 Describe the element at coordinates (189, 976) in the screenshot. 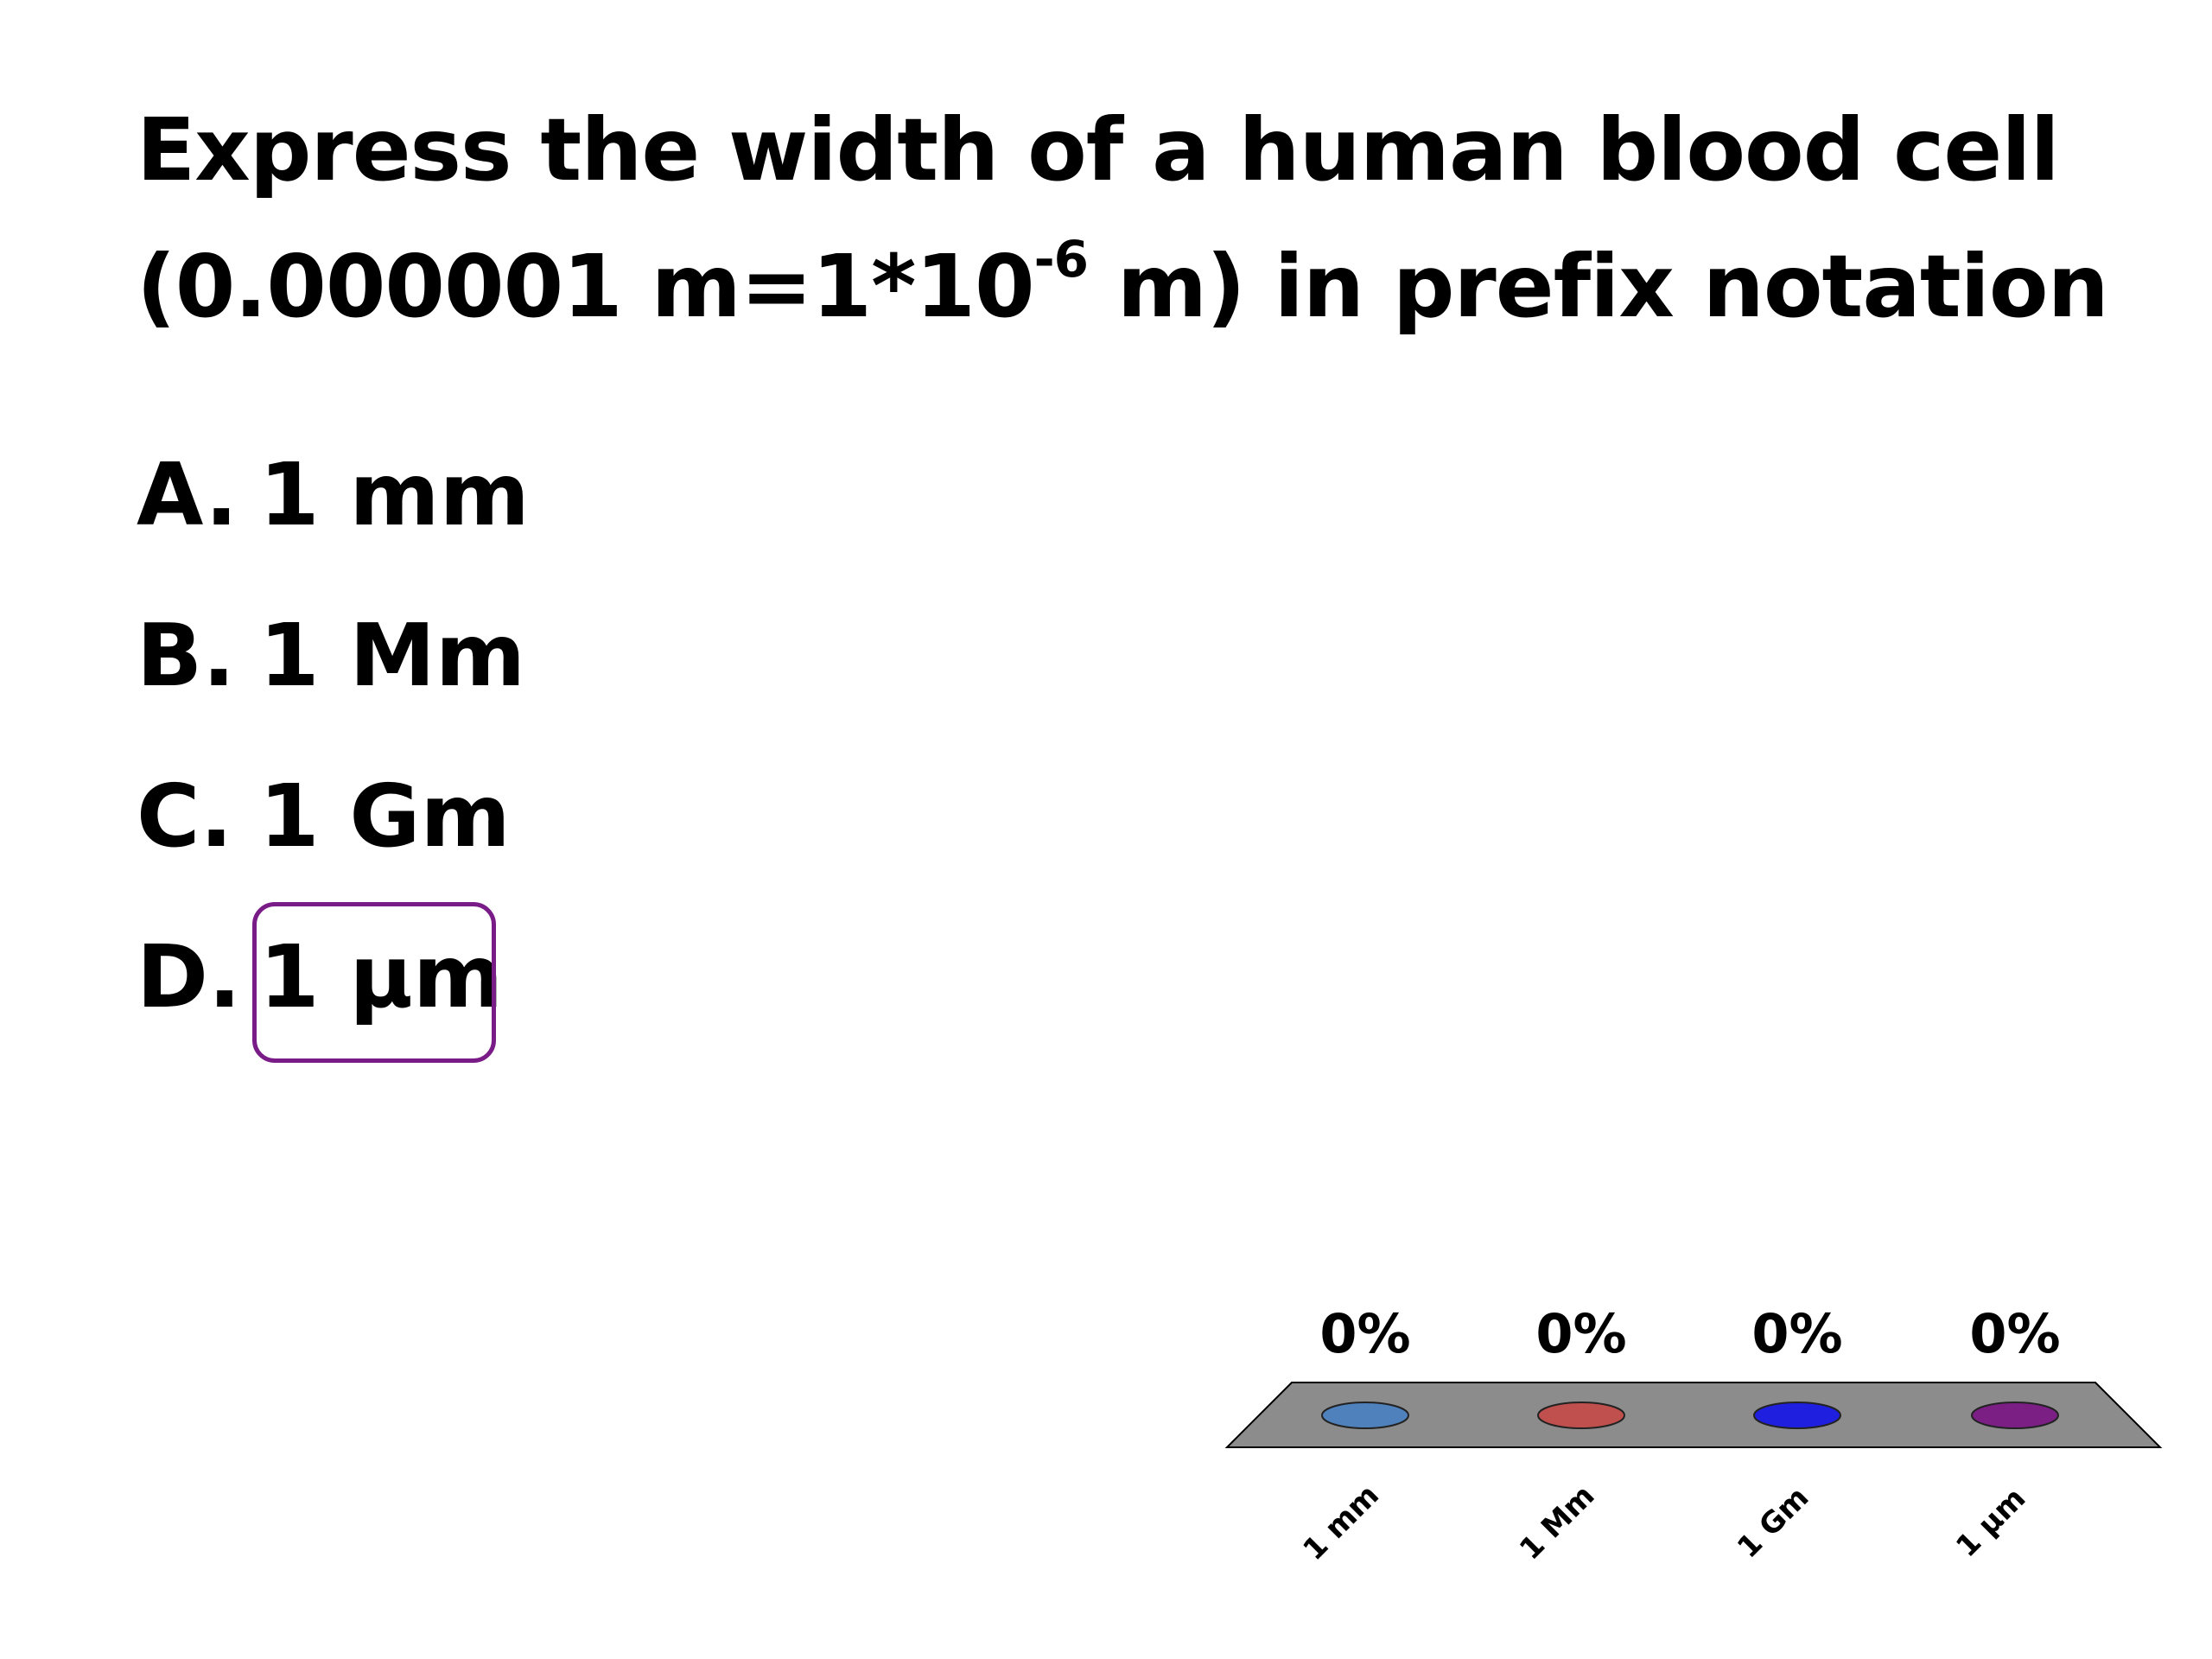

I see `choice-d-letter: D.` at that location.